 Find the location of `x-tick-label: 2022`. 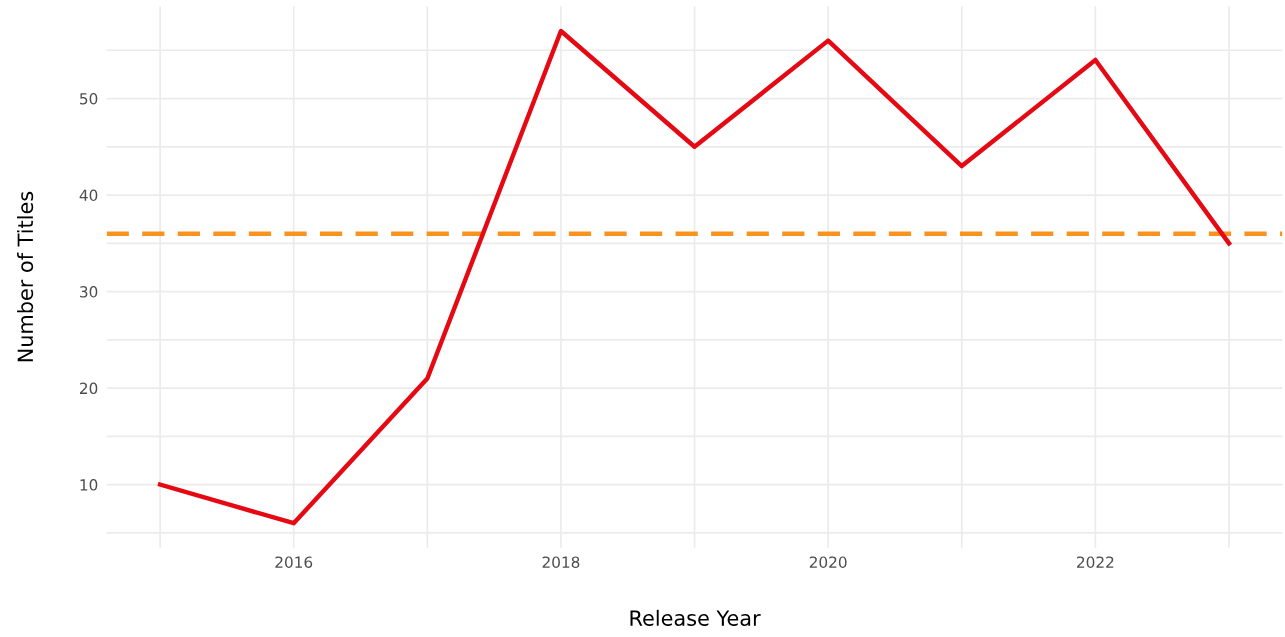

x-tick-label: 2022 is located at coordinates (1095, 562).